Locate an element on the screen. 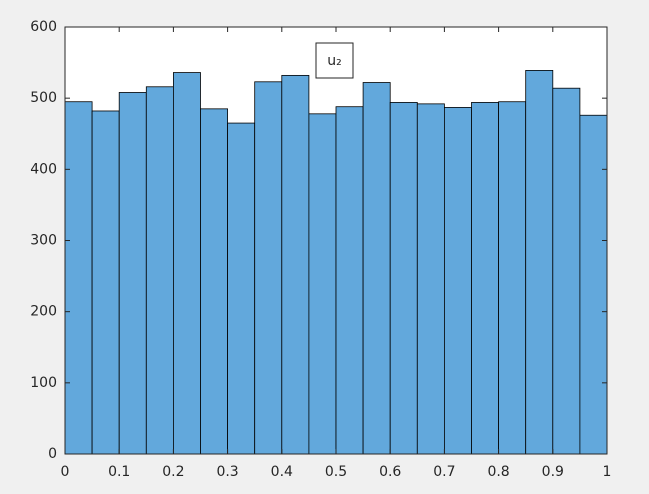 The image size is (649, 494). x-tick-label: 0.1 is located at coordinates (119, 472).